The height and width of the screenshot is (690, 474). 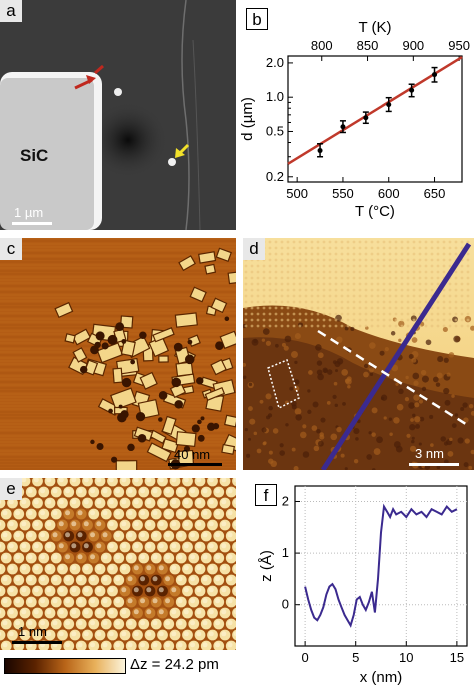 What do you see at coordinates (358, 584) in the screenshot?
I see `panel-f: 0 5 10 15 0 1 2 x (nm) z (Å) f` at bounding box center [358, 584].